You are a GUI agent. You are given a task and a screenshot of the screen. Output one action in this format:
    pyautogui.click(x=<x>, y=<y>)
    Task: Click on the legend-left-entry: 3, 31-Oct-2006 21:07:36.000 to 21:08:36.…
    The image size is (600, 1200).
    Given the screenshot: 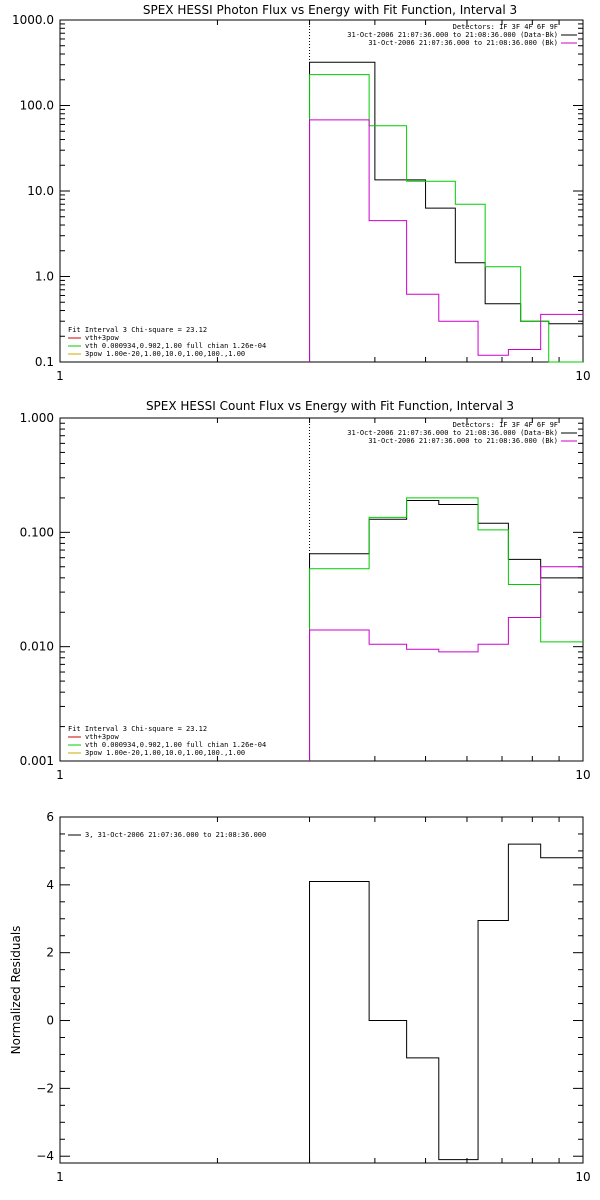 What is the action you would take?
    pyautogui.click(x=175, y=835)
    